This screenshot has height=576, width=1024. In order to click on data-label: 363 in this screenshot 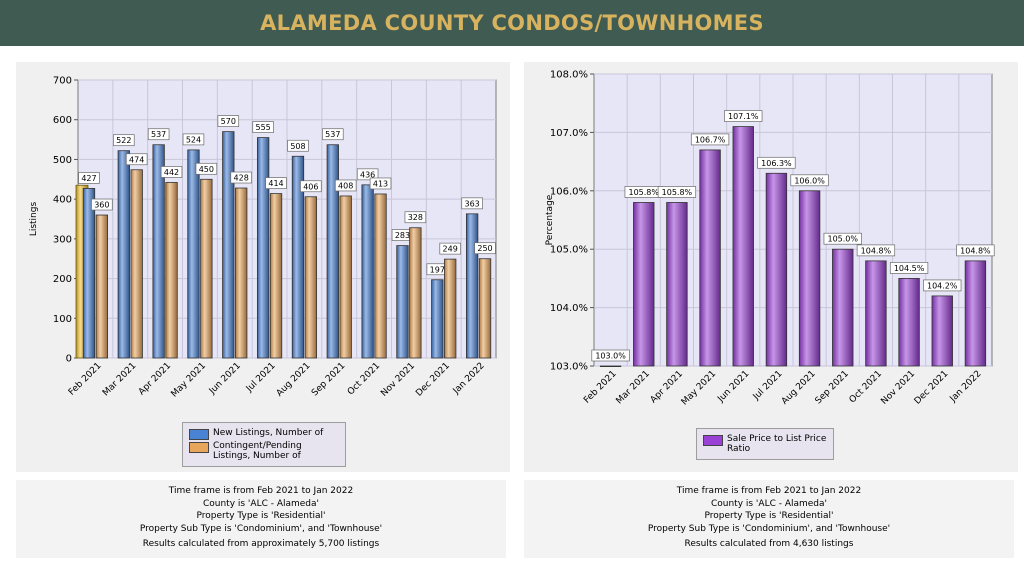, I will do `click(471, 203)`.